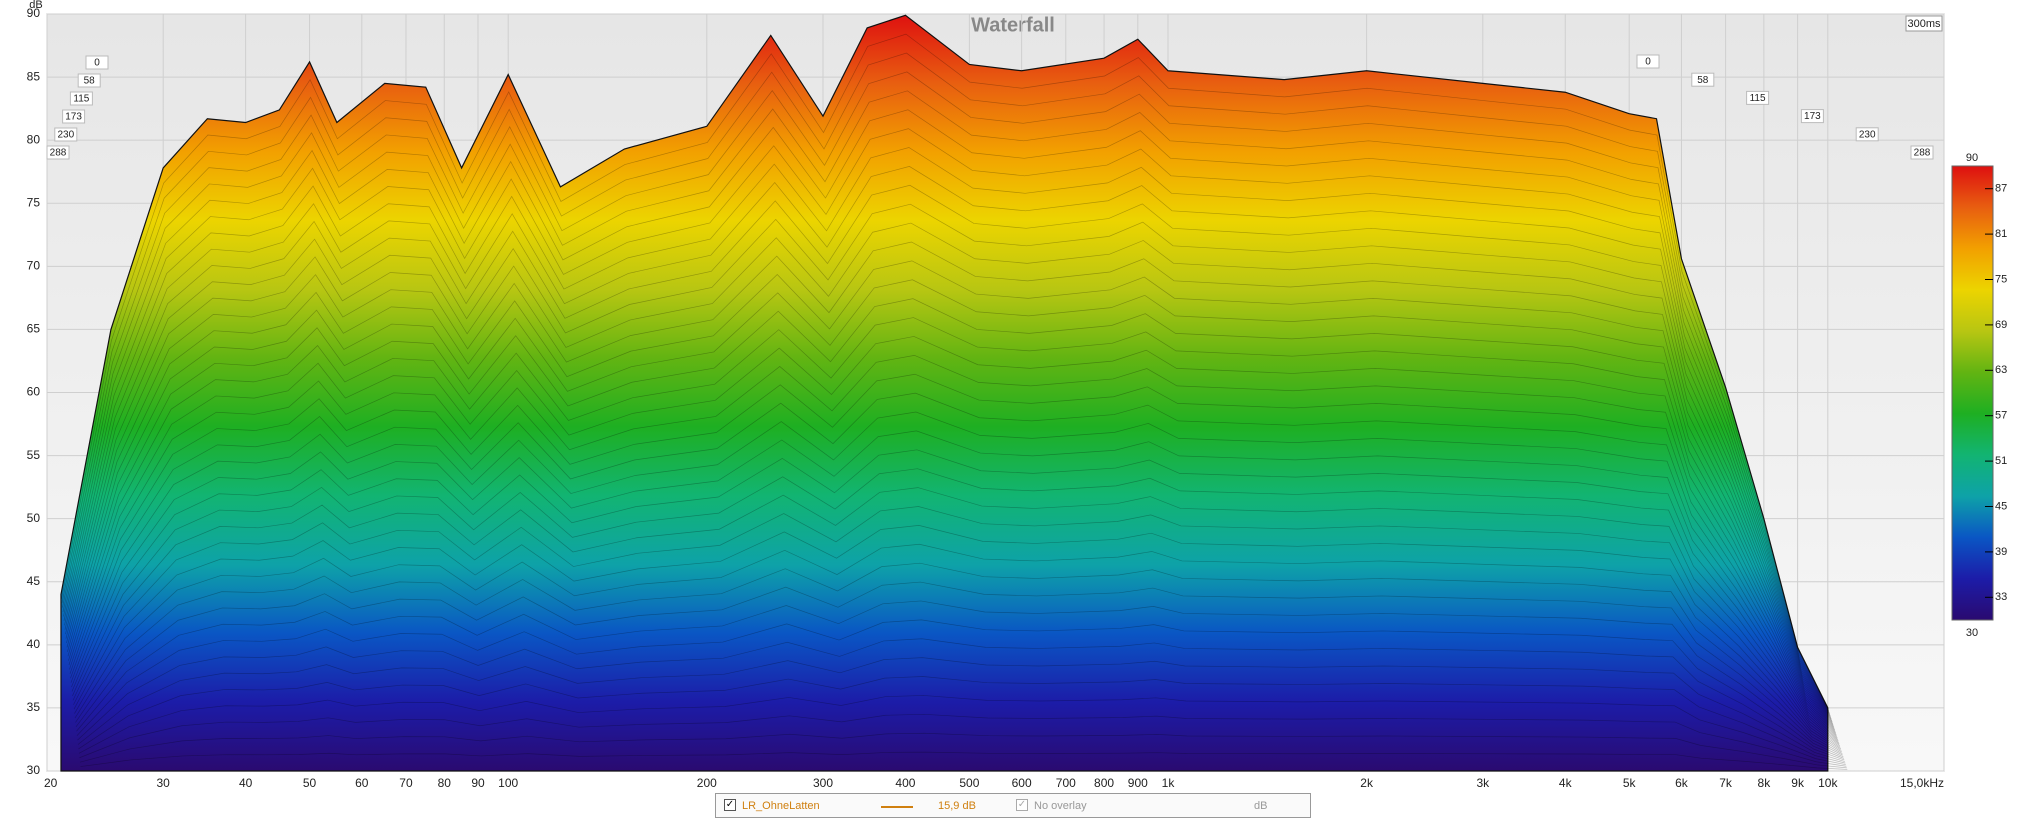 This screenshot has height=820, width=2028. What do you see at coordinates (34, 455) in the screenshot?
I see `y-tick-label: 55` at bounding box center [34, 455].